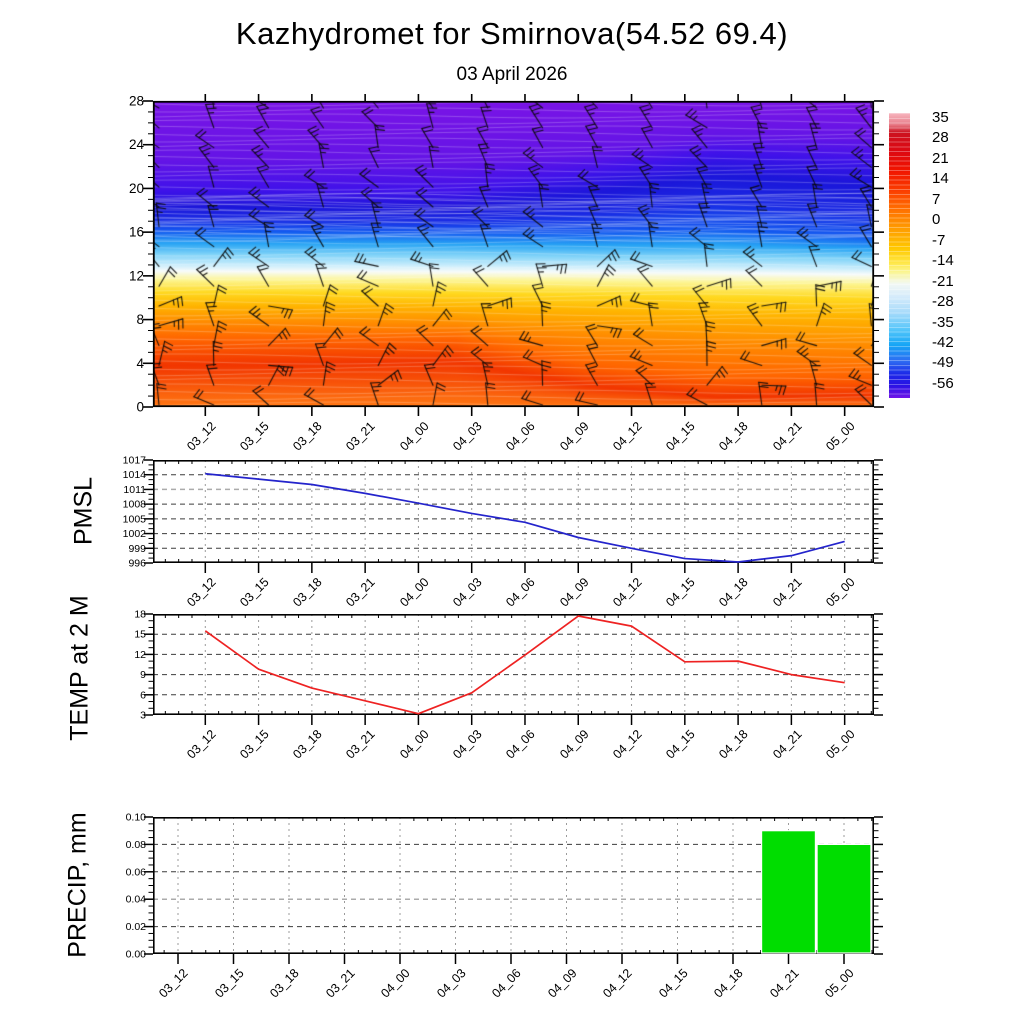  What do you see at coordinates (143, 716) in the screenshot?
I see `y-tick-label: 3` at bounding box center [143, 716].